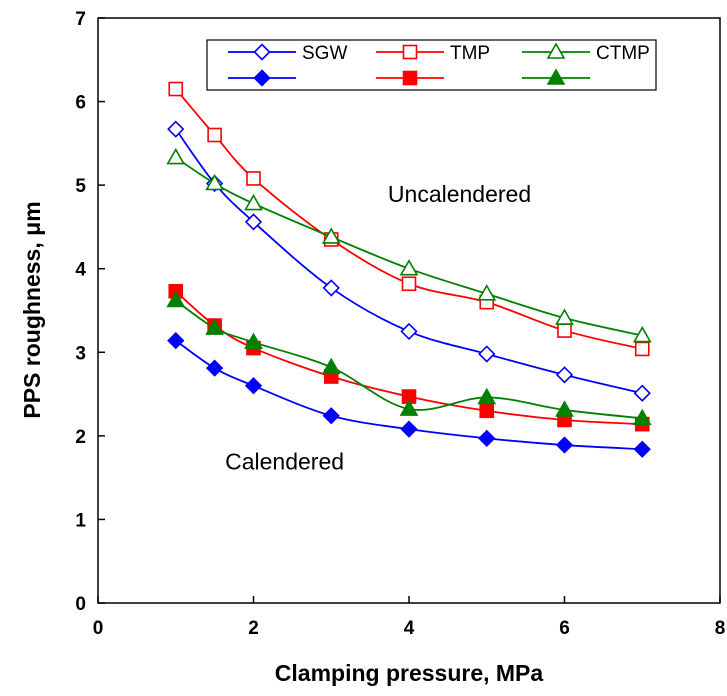 Image resolution: width=727 pixels, height=696 pixels. What do you see at coordinates (284, 461) in the screenshot?
I see `chart-annotation: Calendered` at bounding box center [284, 461].